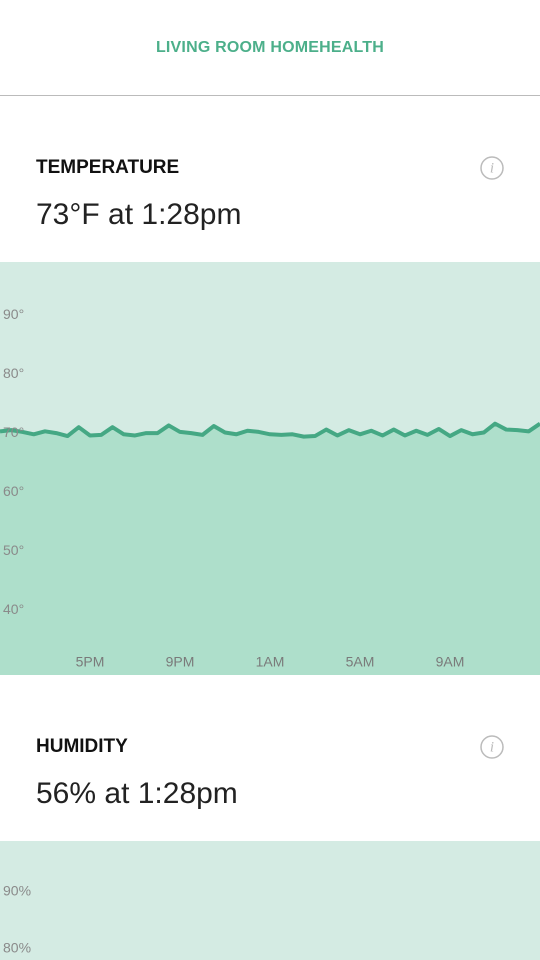 The image size is (540, 960). I want to click on y-tick-label: 40°, so click(13, 609).